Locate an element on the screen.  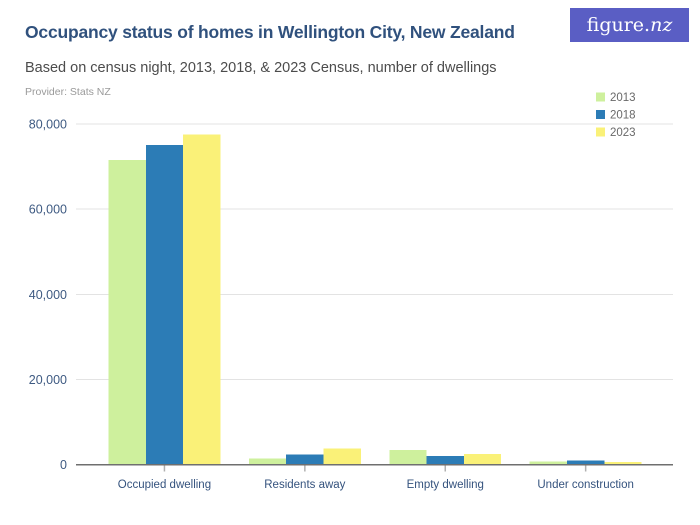
bar-2013-empty-dwelling is located at coordinates (408, 457).